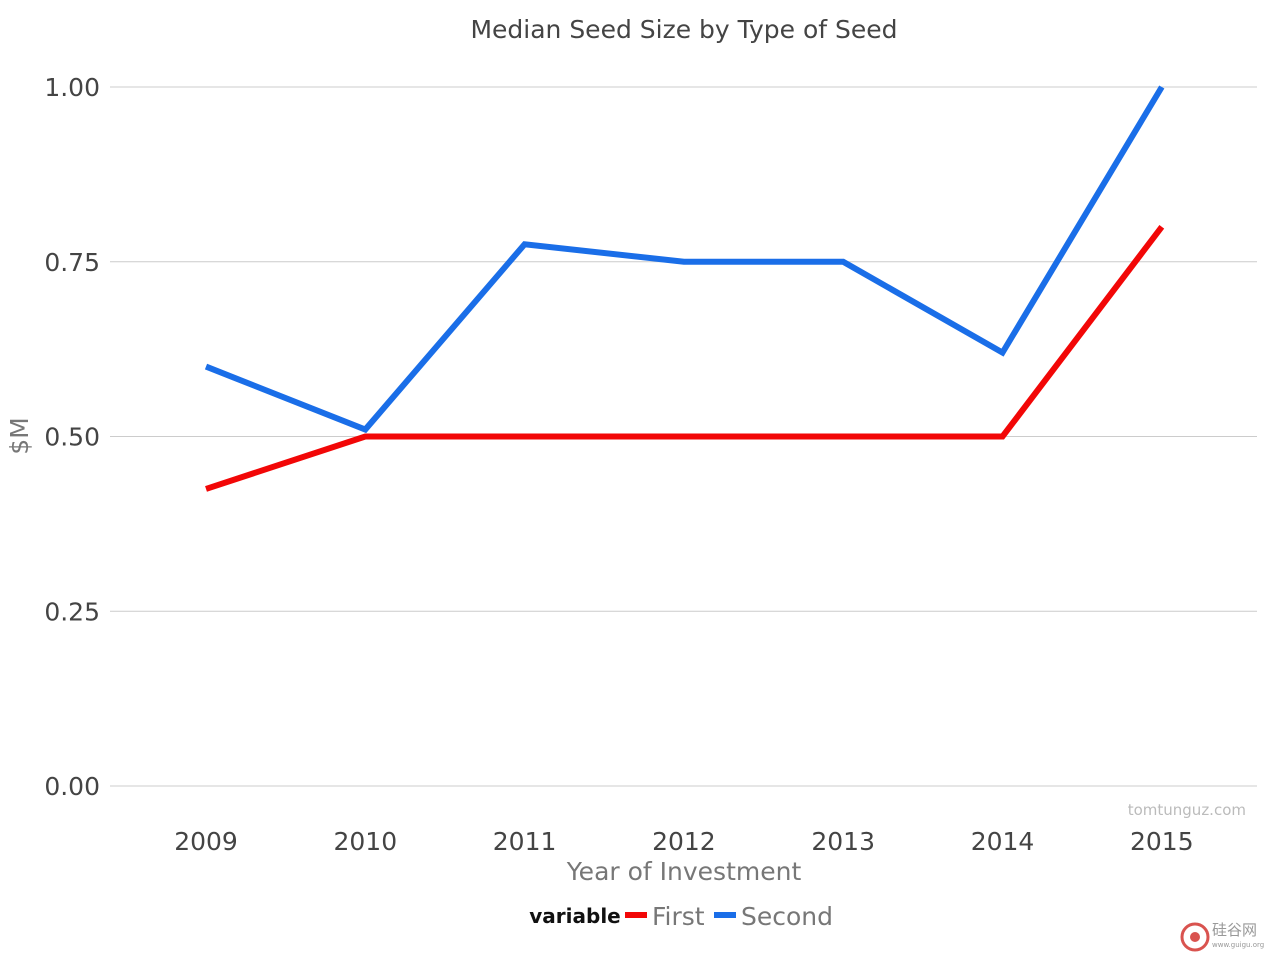  I want to click on x-tick-label: 2011, so click(525, 841).